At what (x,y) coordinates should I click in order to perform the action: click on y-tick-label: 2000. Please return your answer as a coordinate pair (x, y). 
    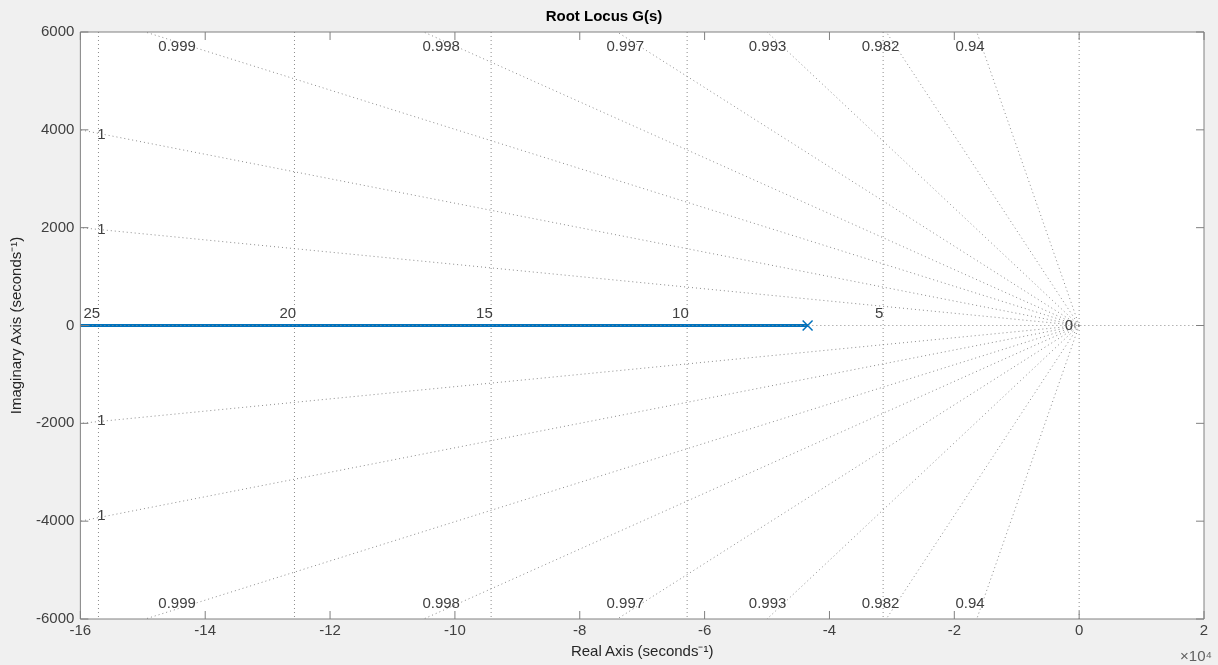
    Looking at the image, I should click on (57, 226).